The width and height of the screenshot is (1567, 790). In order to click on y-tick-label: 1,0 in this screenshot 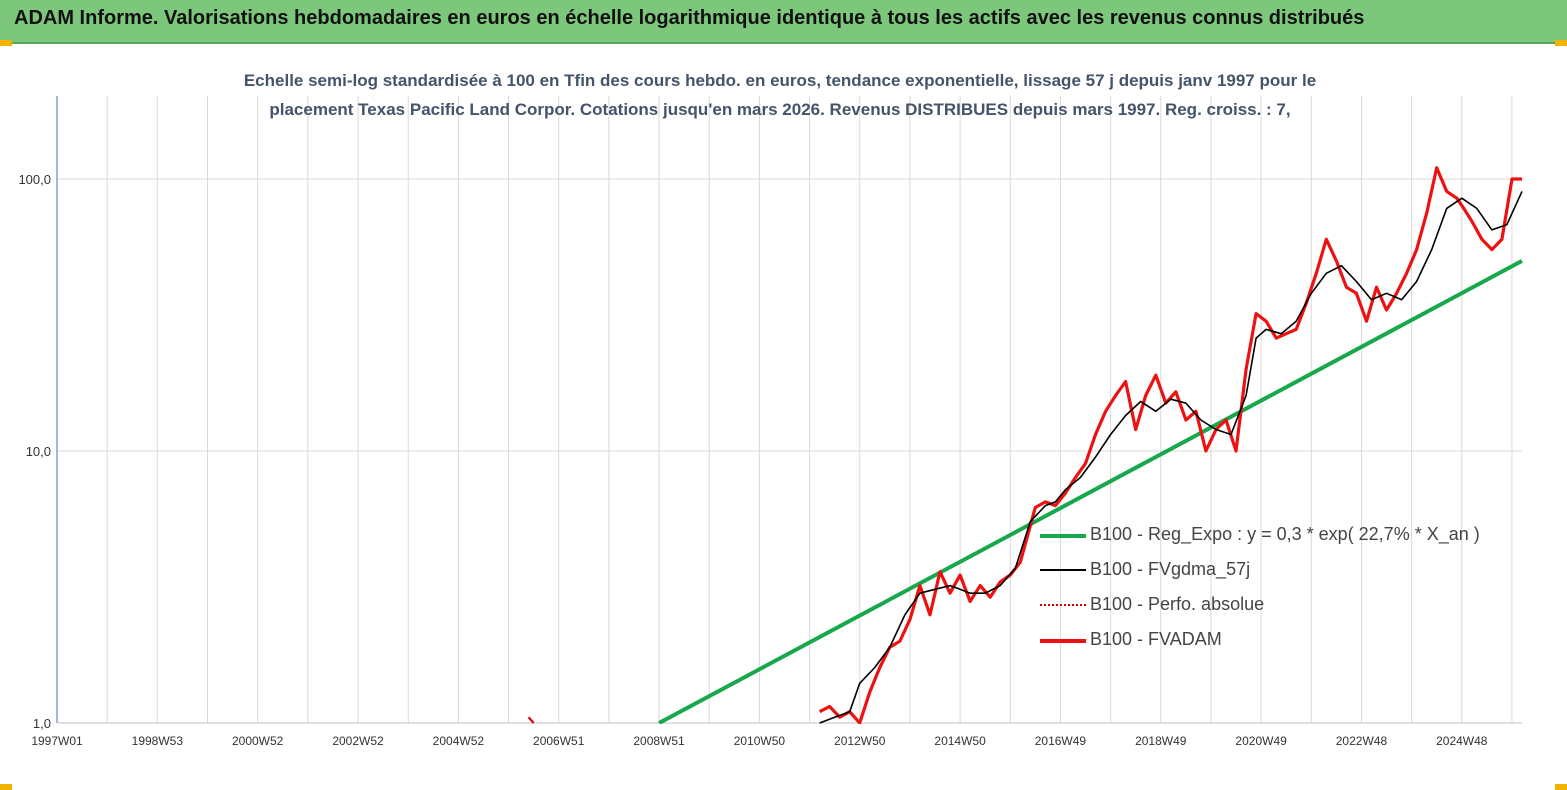, I will do `click(42, 723)`.